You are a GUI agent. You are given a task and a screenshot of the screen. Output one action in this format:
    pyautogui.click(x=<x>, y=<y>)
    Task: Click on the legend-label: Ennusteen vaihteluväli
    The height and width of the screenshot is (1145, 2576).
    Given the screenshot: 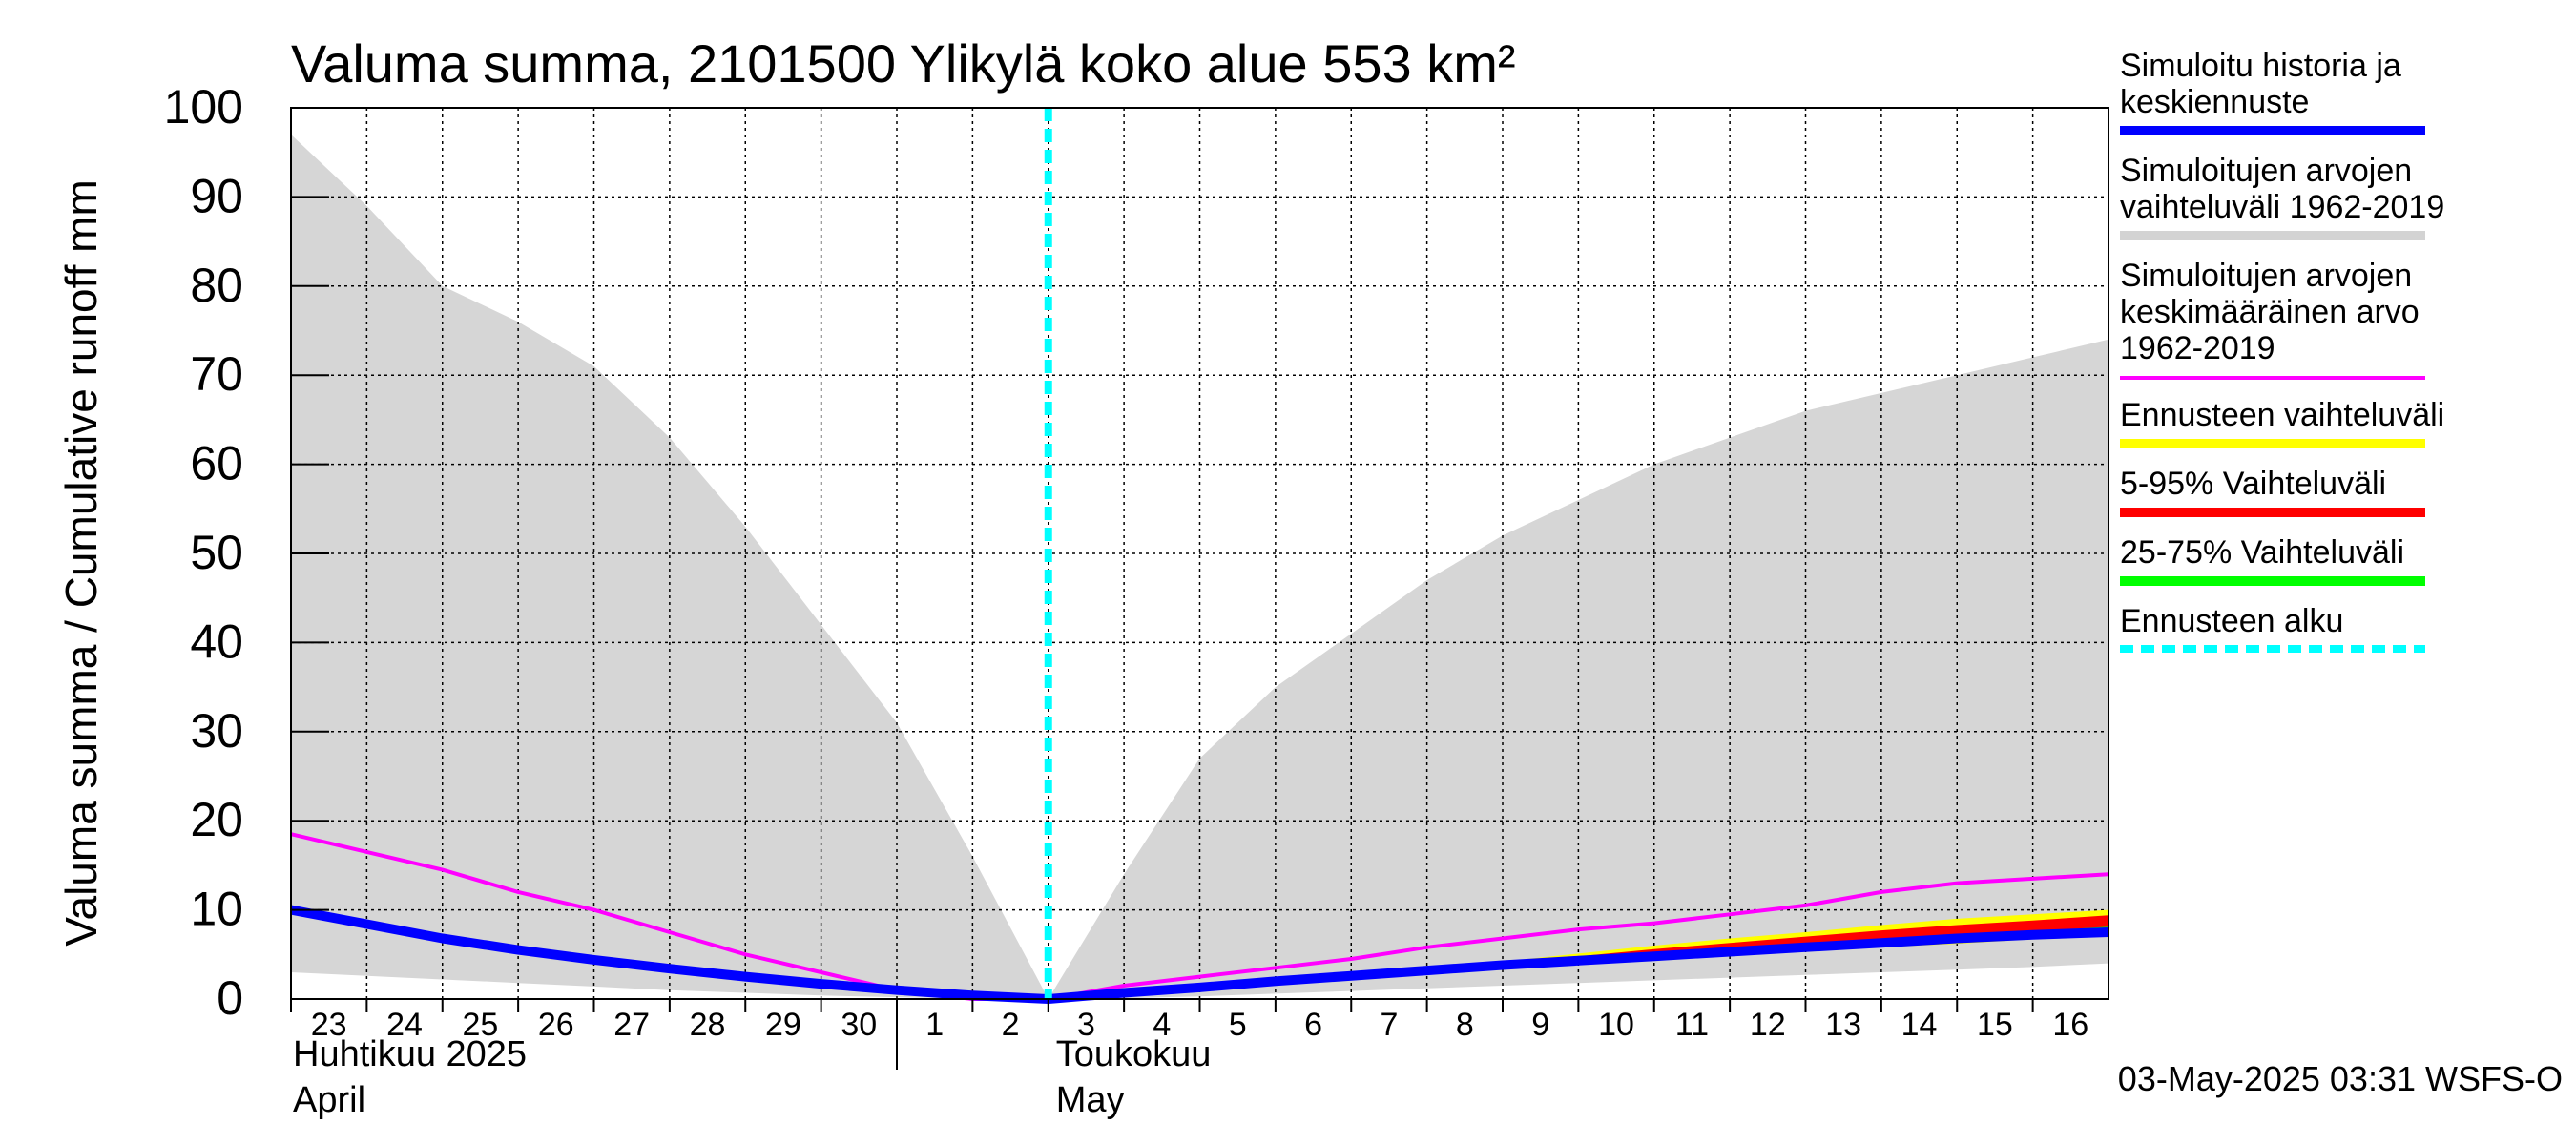 What is the action you would take?
    pyautogui.click(x=2282, y=415)
    